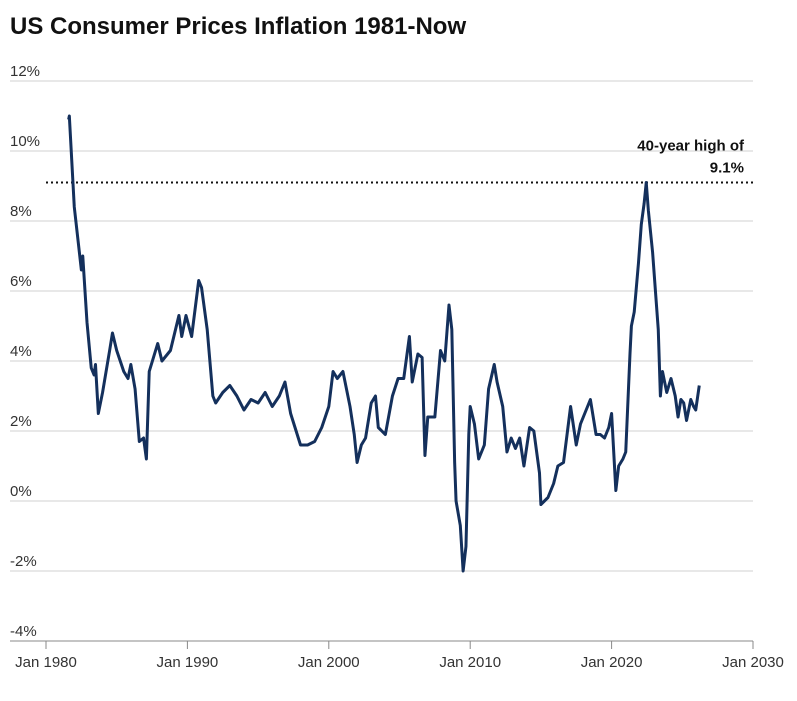 This screenshot has width=797, height=701. Describe the element at coordinates (727, 168) in the screenshot. I see `annotation: 9.1%` at that location.